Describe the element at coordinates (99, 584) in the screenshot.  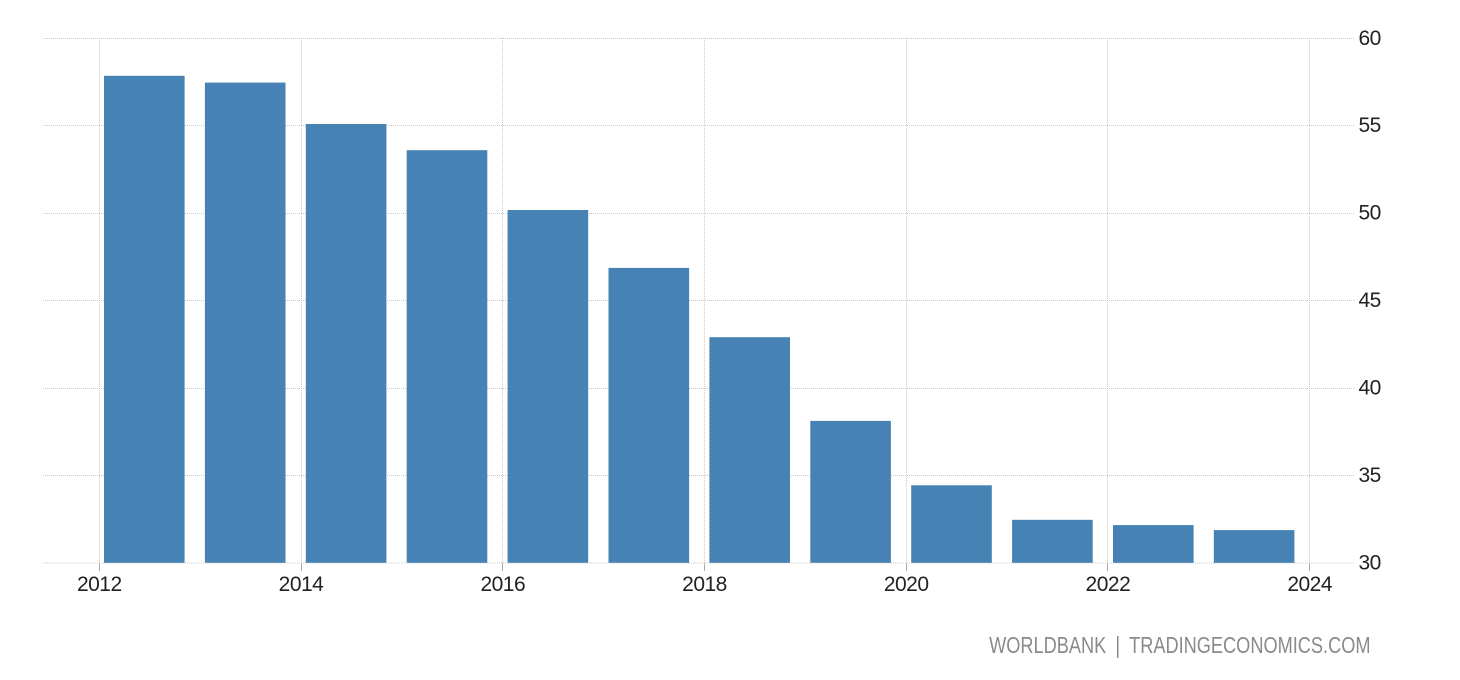
I see `svg-text: 2012` at that location.